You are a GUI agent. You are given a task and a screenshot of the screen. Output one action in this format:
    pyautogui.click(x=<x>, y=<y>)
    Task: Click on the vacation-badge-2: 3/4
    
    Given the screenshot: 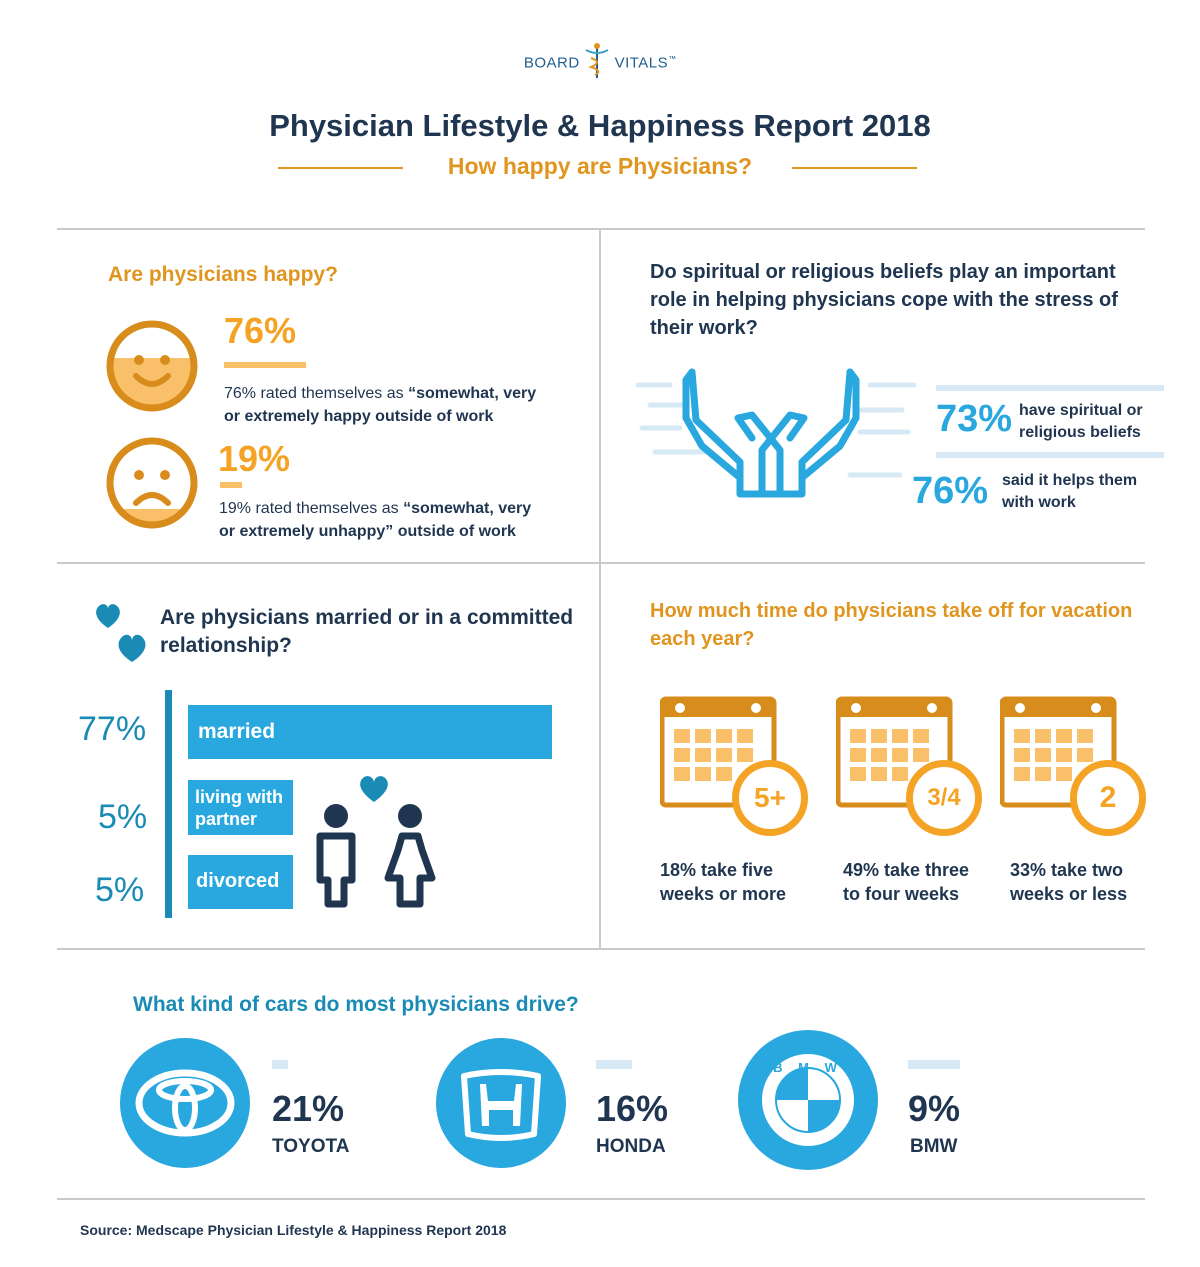 What is the action you would take?
    pyautogui.click(x=944, y=798)
    